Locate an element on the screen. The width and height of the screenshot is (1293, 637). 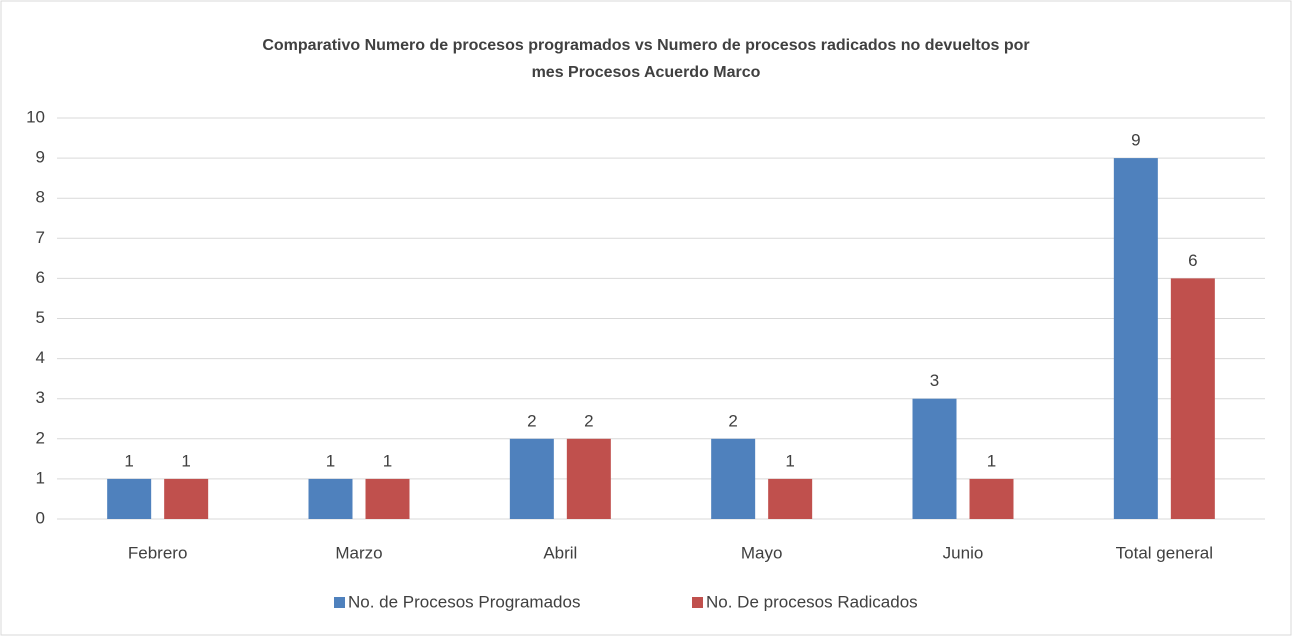
x-tick-label: Marzo is located at coordinates (358, 552).